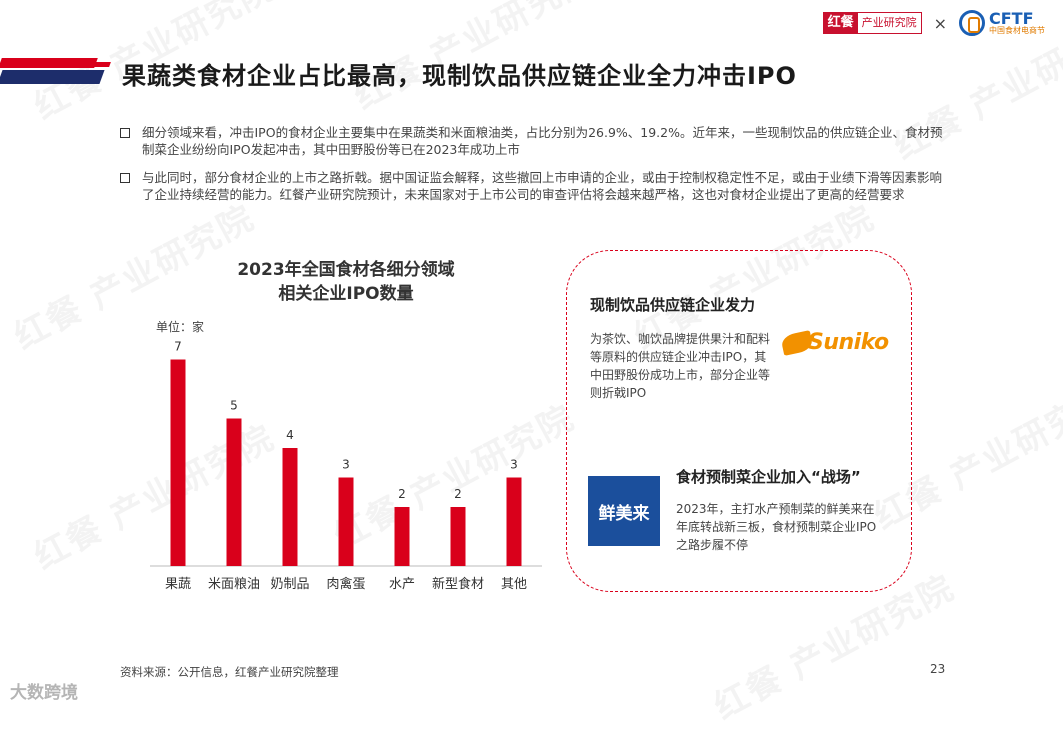 The width and height of the screenshot is (1063, 729). Describe the element at coordinates (402, 584) in the screenshot. I see `x-tick-label-4: 水产` at that location.